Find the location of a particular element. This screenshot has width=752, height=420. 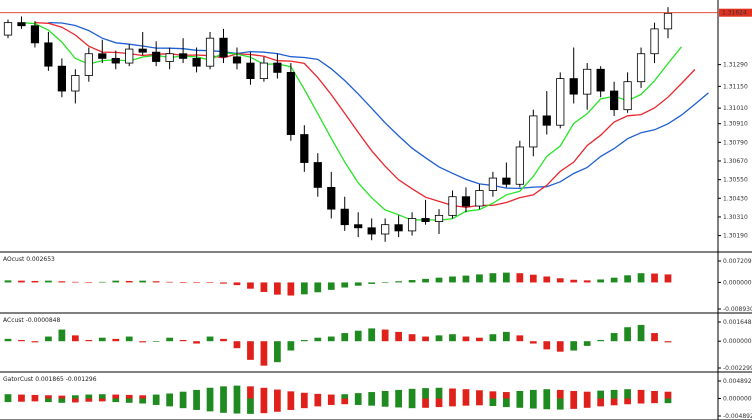

price-tick-label: 1.31010 is located at coordinates (735, 108).